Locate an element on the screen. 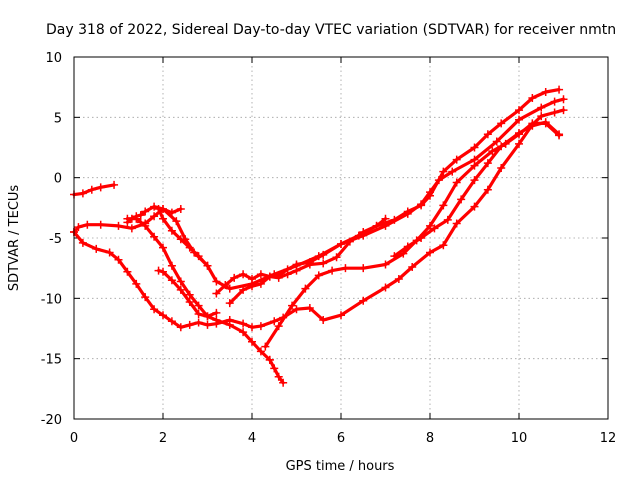 Image resolution: width=640 pixels, height=480 pixels. y-tick-labels: -20 -15 -10 -5 0 5 10 is located at coordinates (51, 239).